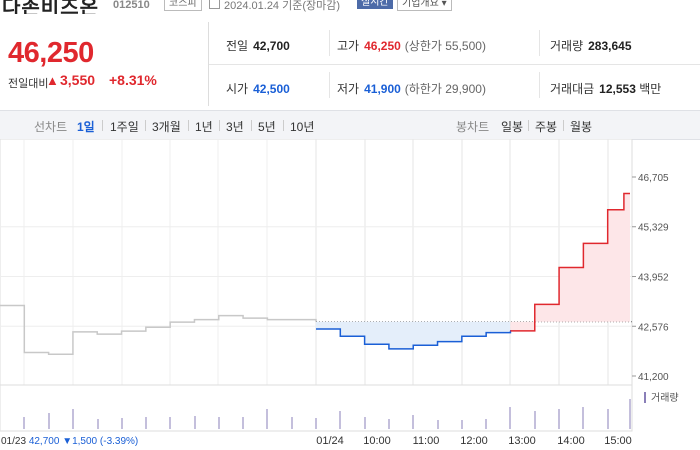  I want to click on calendar-icon, so click(214, 4).